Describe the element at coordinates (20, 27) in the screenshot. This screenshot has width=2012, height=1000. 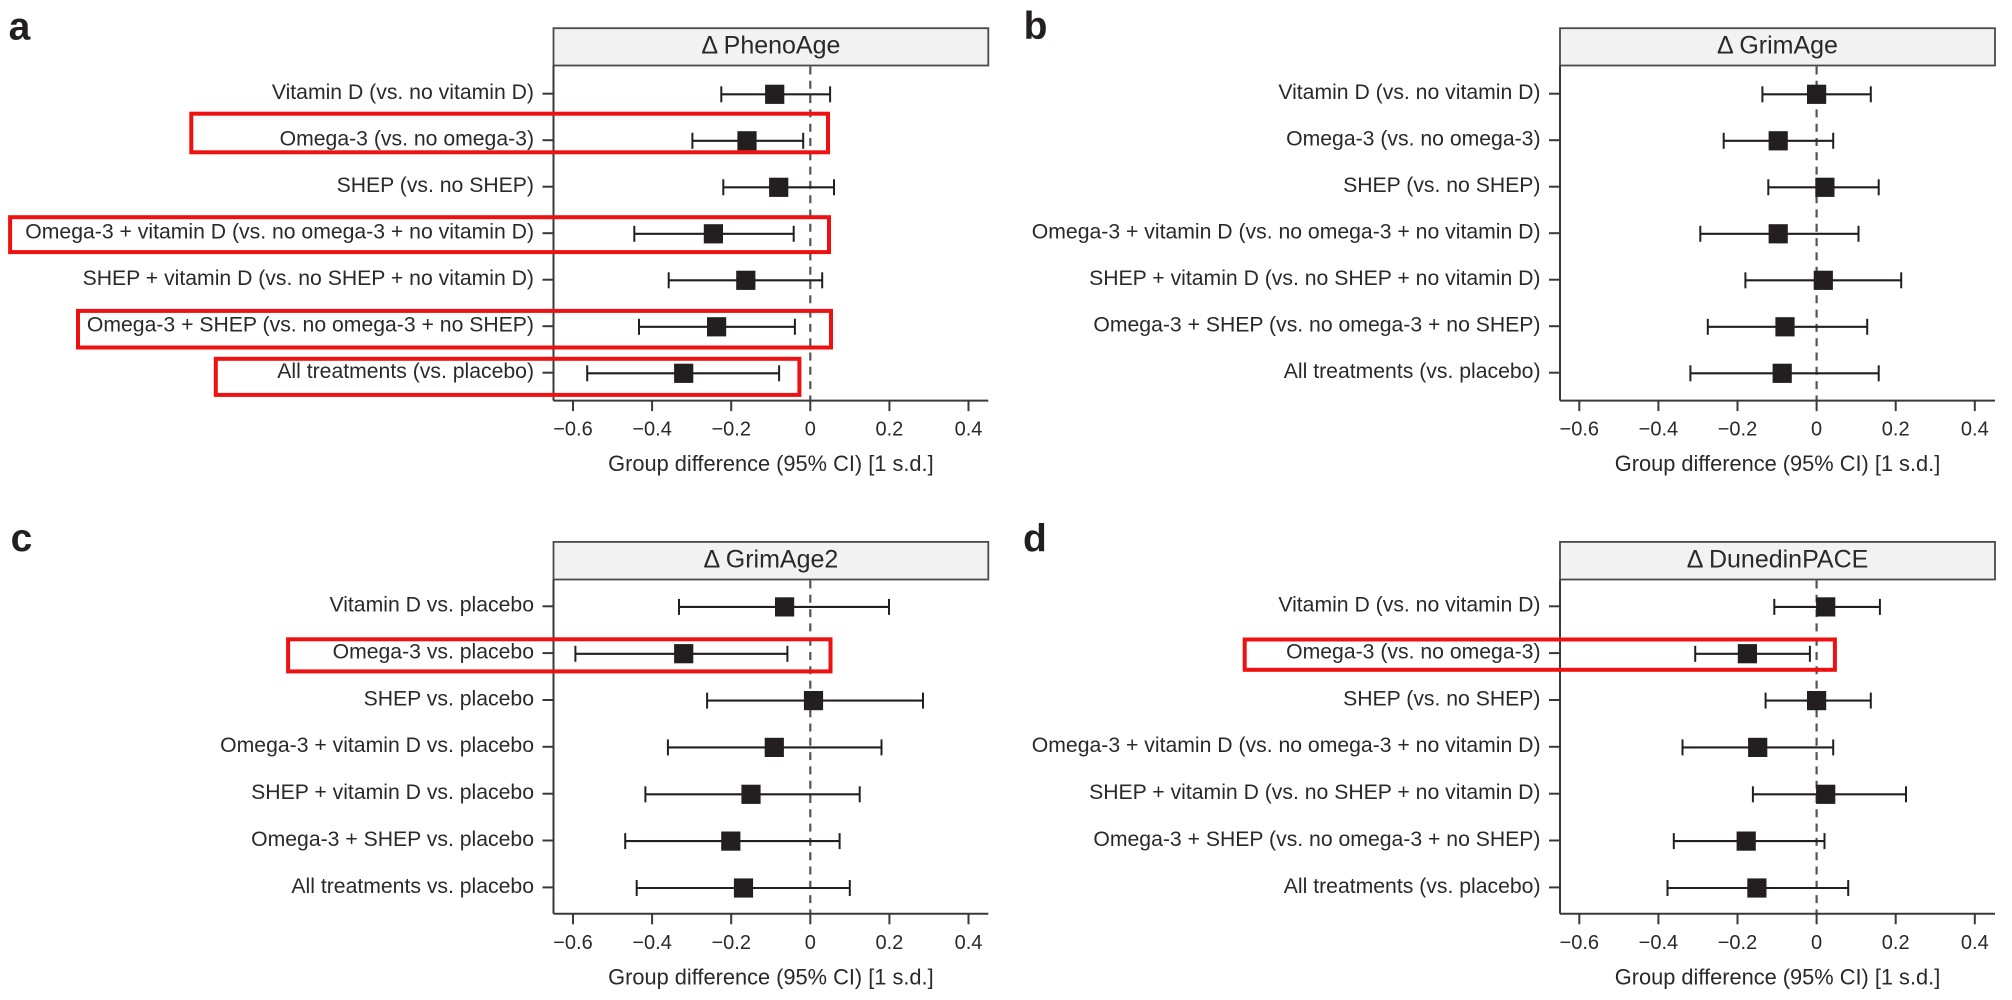
I see `svg-text: a` at that location.